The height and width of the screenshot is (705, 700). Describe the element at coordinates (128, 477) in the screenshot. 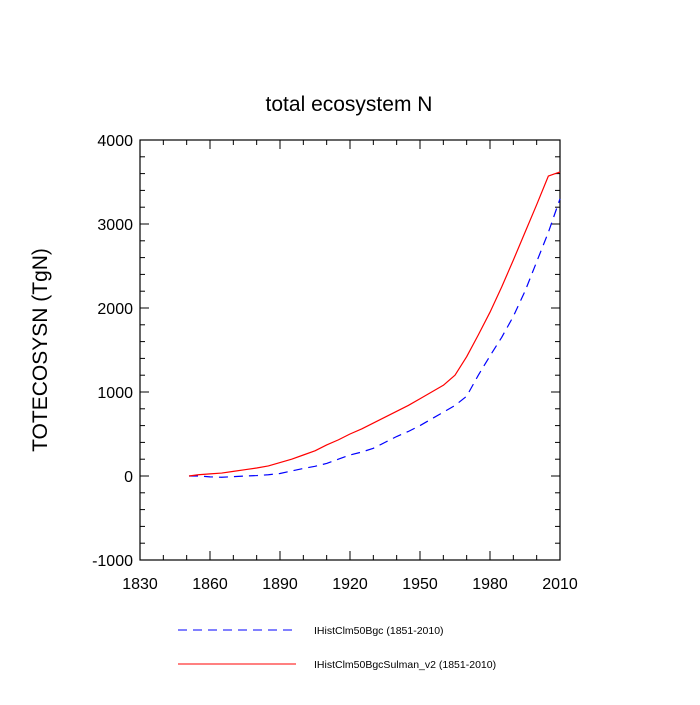

I see `y-tick-label: 0` at that location.